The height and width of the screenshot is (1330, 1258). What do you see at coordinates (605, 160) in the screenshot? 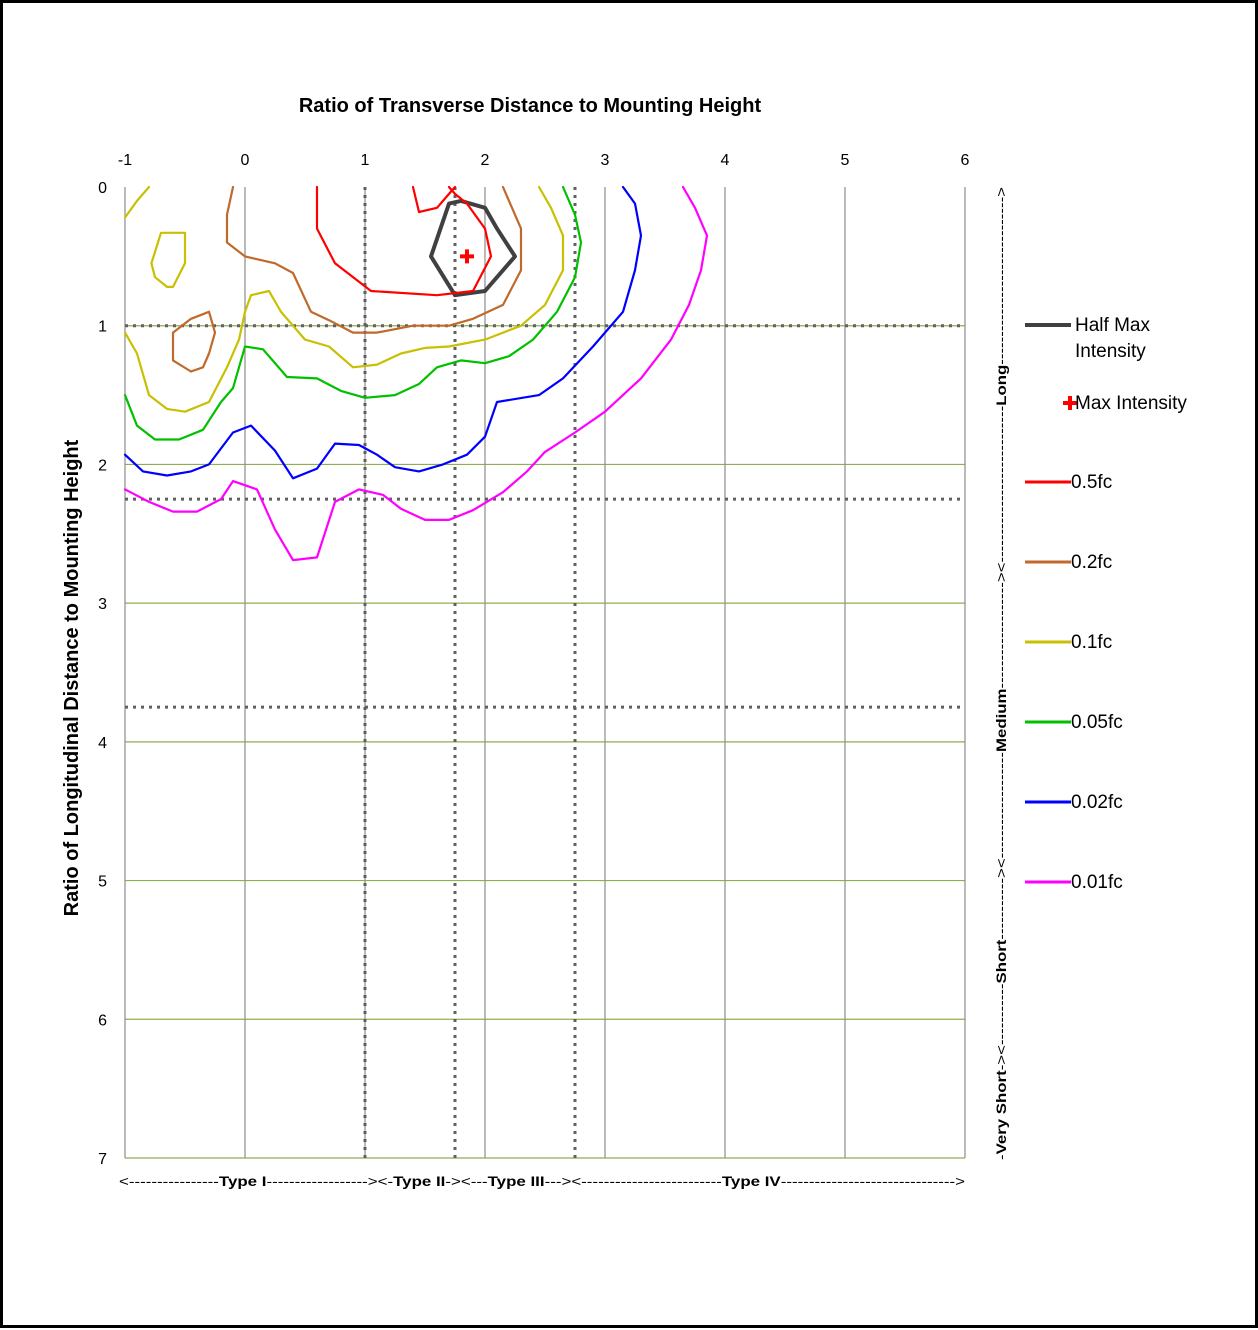
I see `x-tick-label: 3` at bounding box center [605, 160].